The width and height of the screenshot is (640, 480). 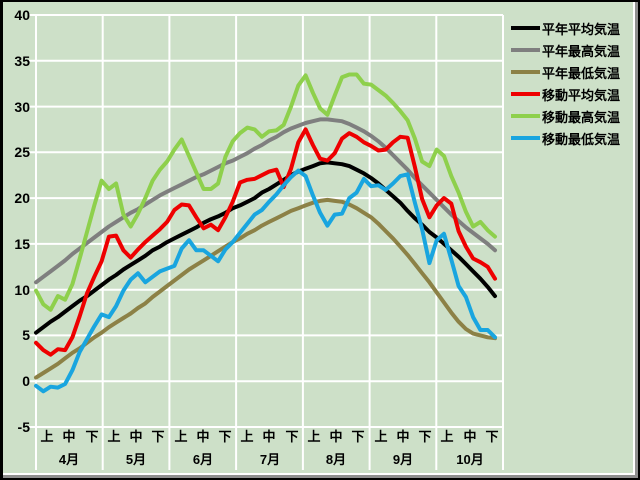 I want to click on x-month-label: 9月, so click(x=403, y=459).